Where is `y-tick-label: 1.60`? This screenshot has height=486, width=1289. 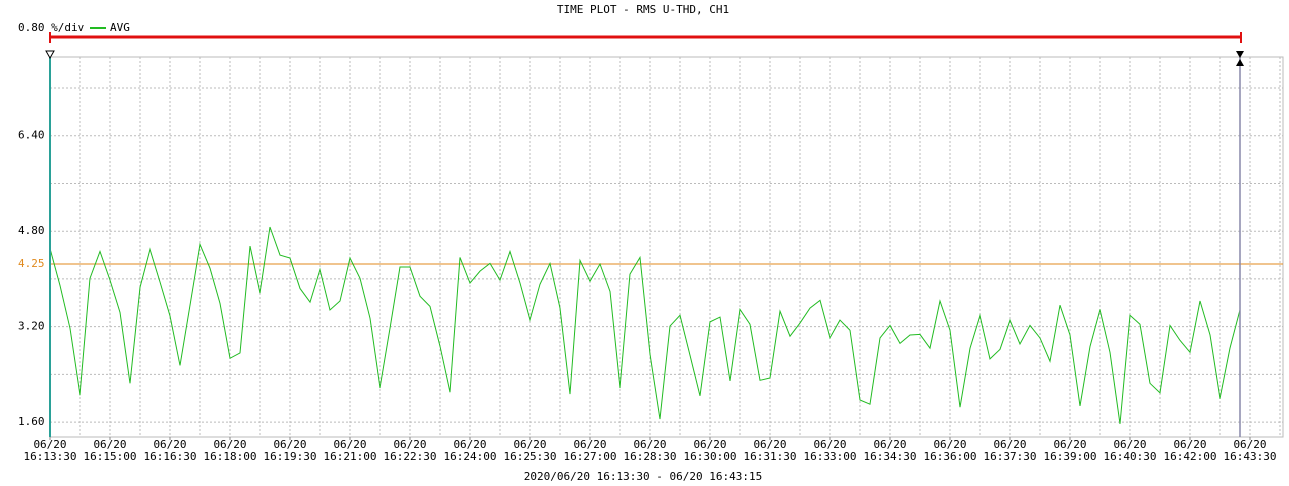 y-tick-label: 1.60 is located at coordinates (31, 421).